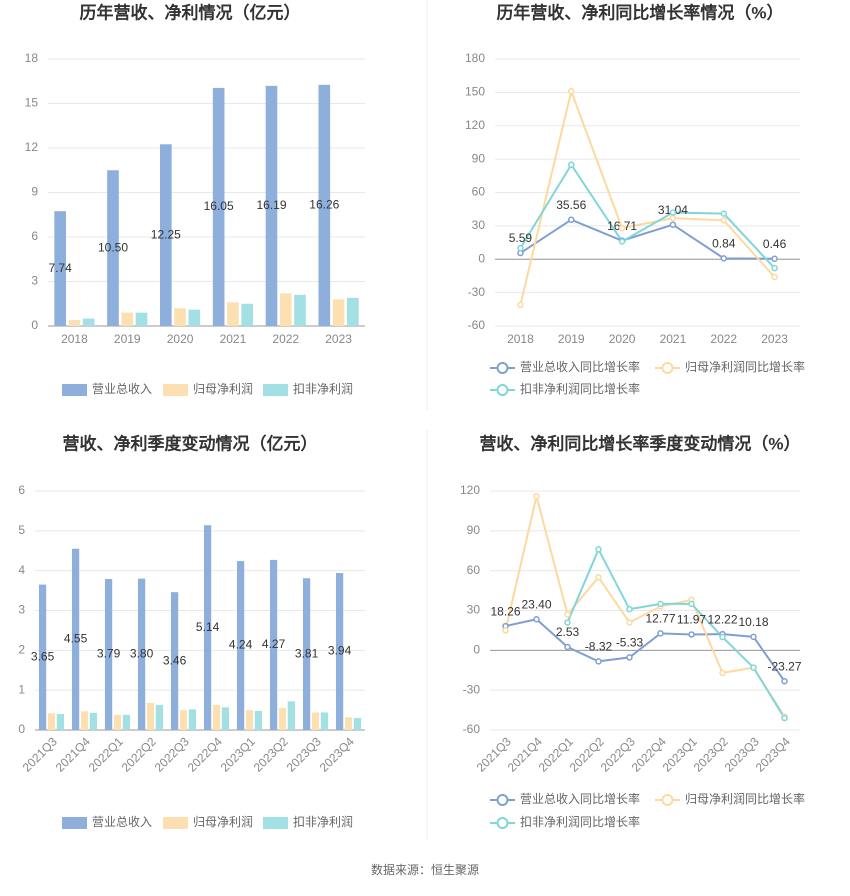 The height and width of the screenshot is (896, 850). Describe the element at coordinates (40, 754) in the screenshot. I see `x-tick-label: 2021Q3` at that location.